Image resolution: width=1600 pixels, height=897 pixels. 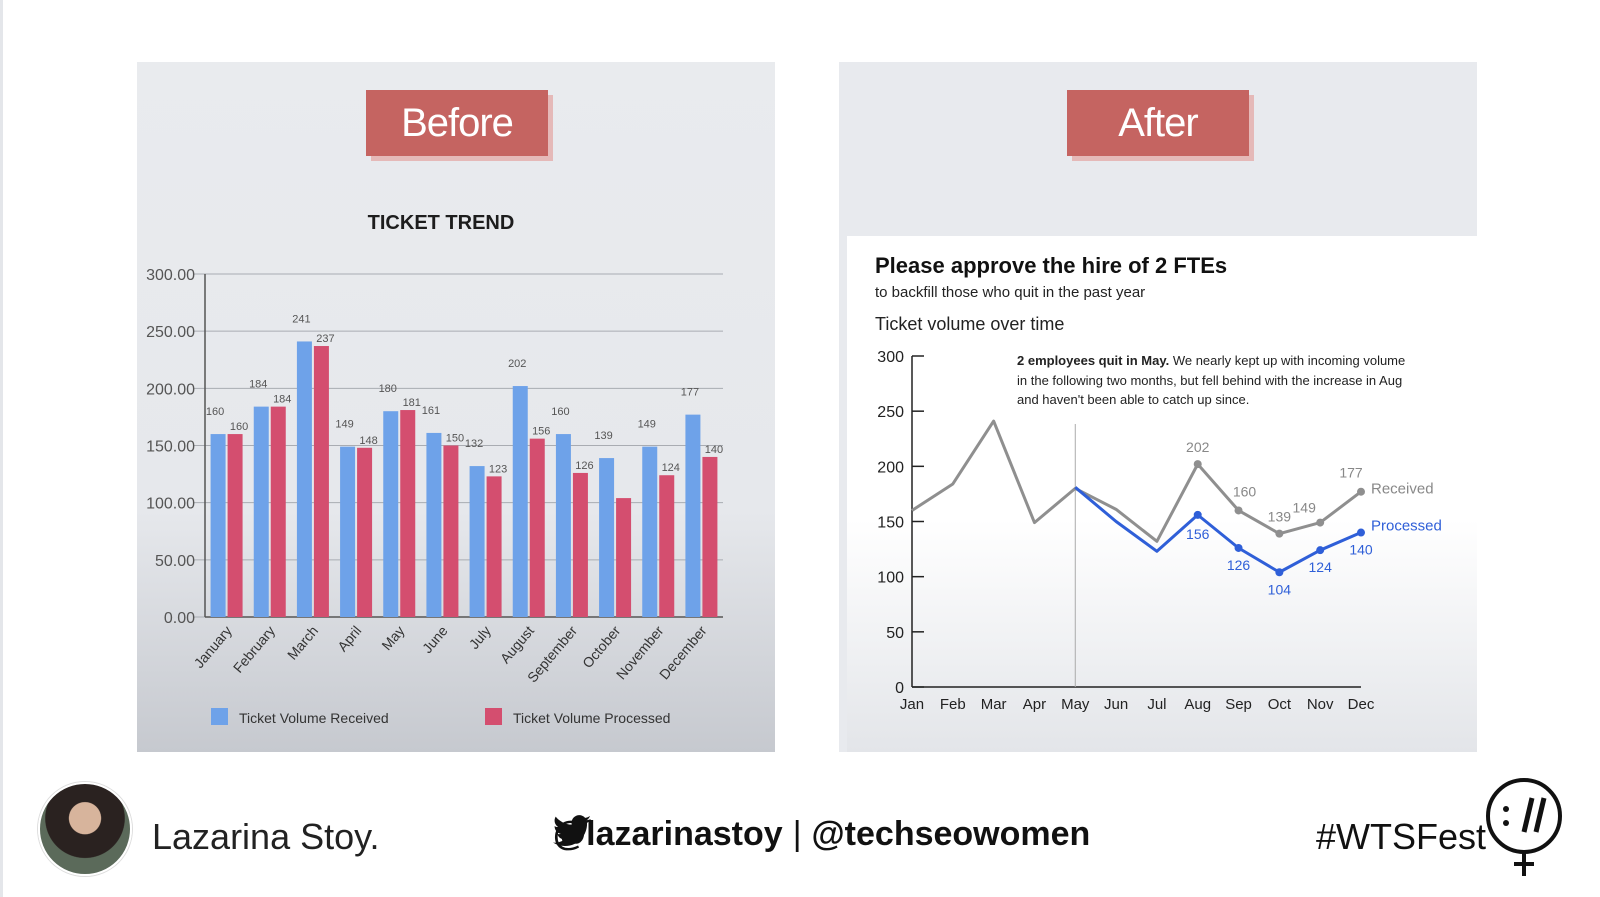 I want to click on x-tick-label: April, so click(x=349, y=639).